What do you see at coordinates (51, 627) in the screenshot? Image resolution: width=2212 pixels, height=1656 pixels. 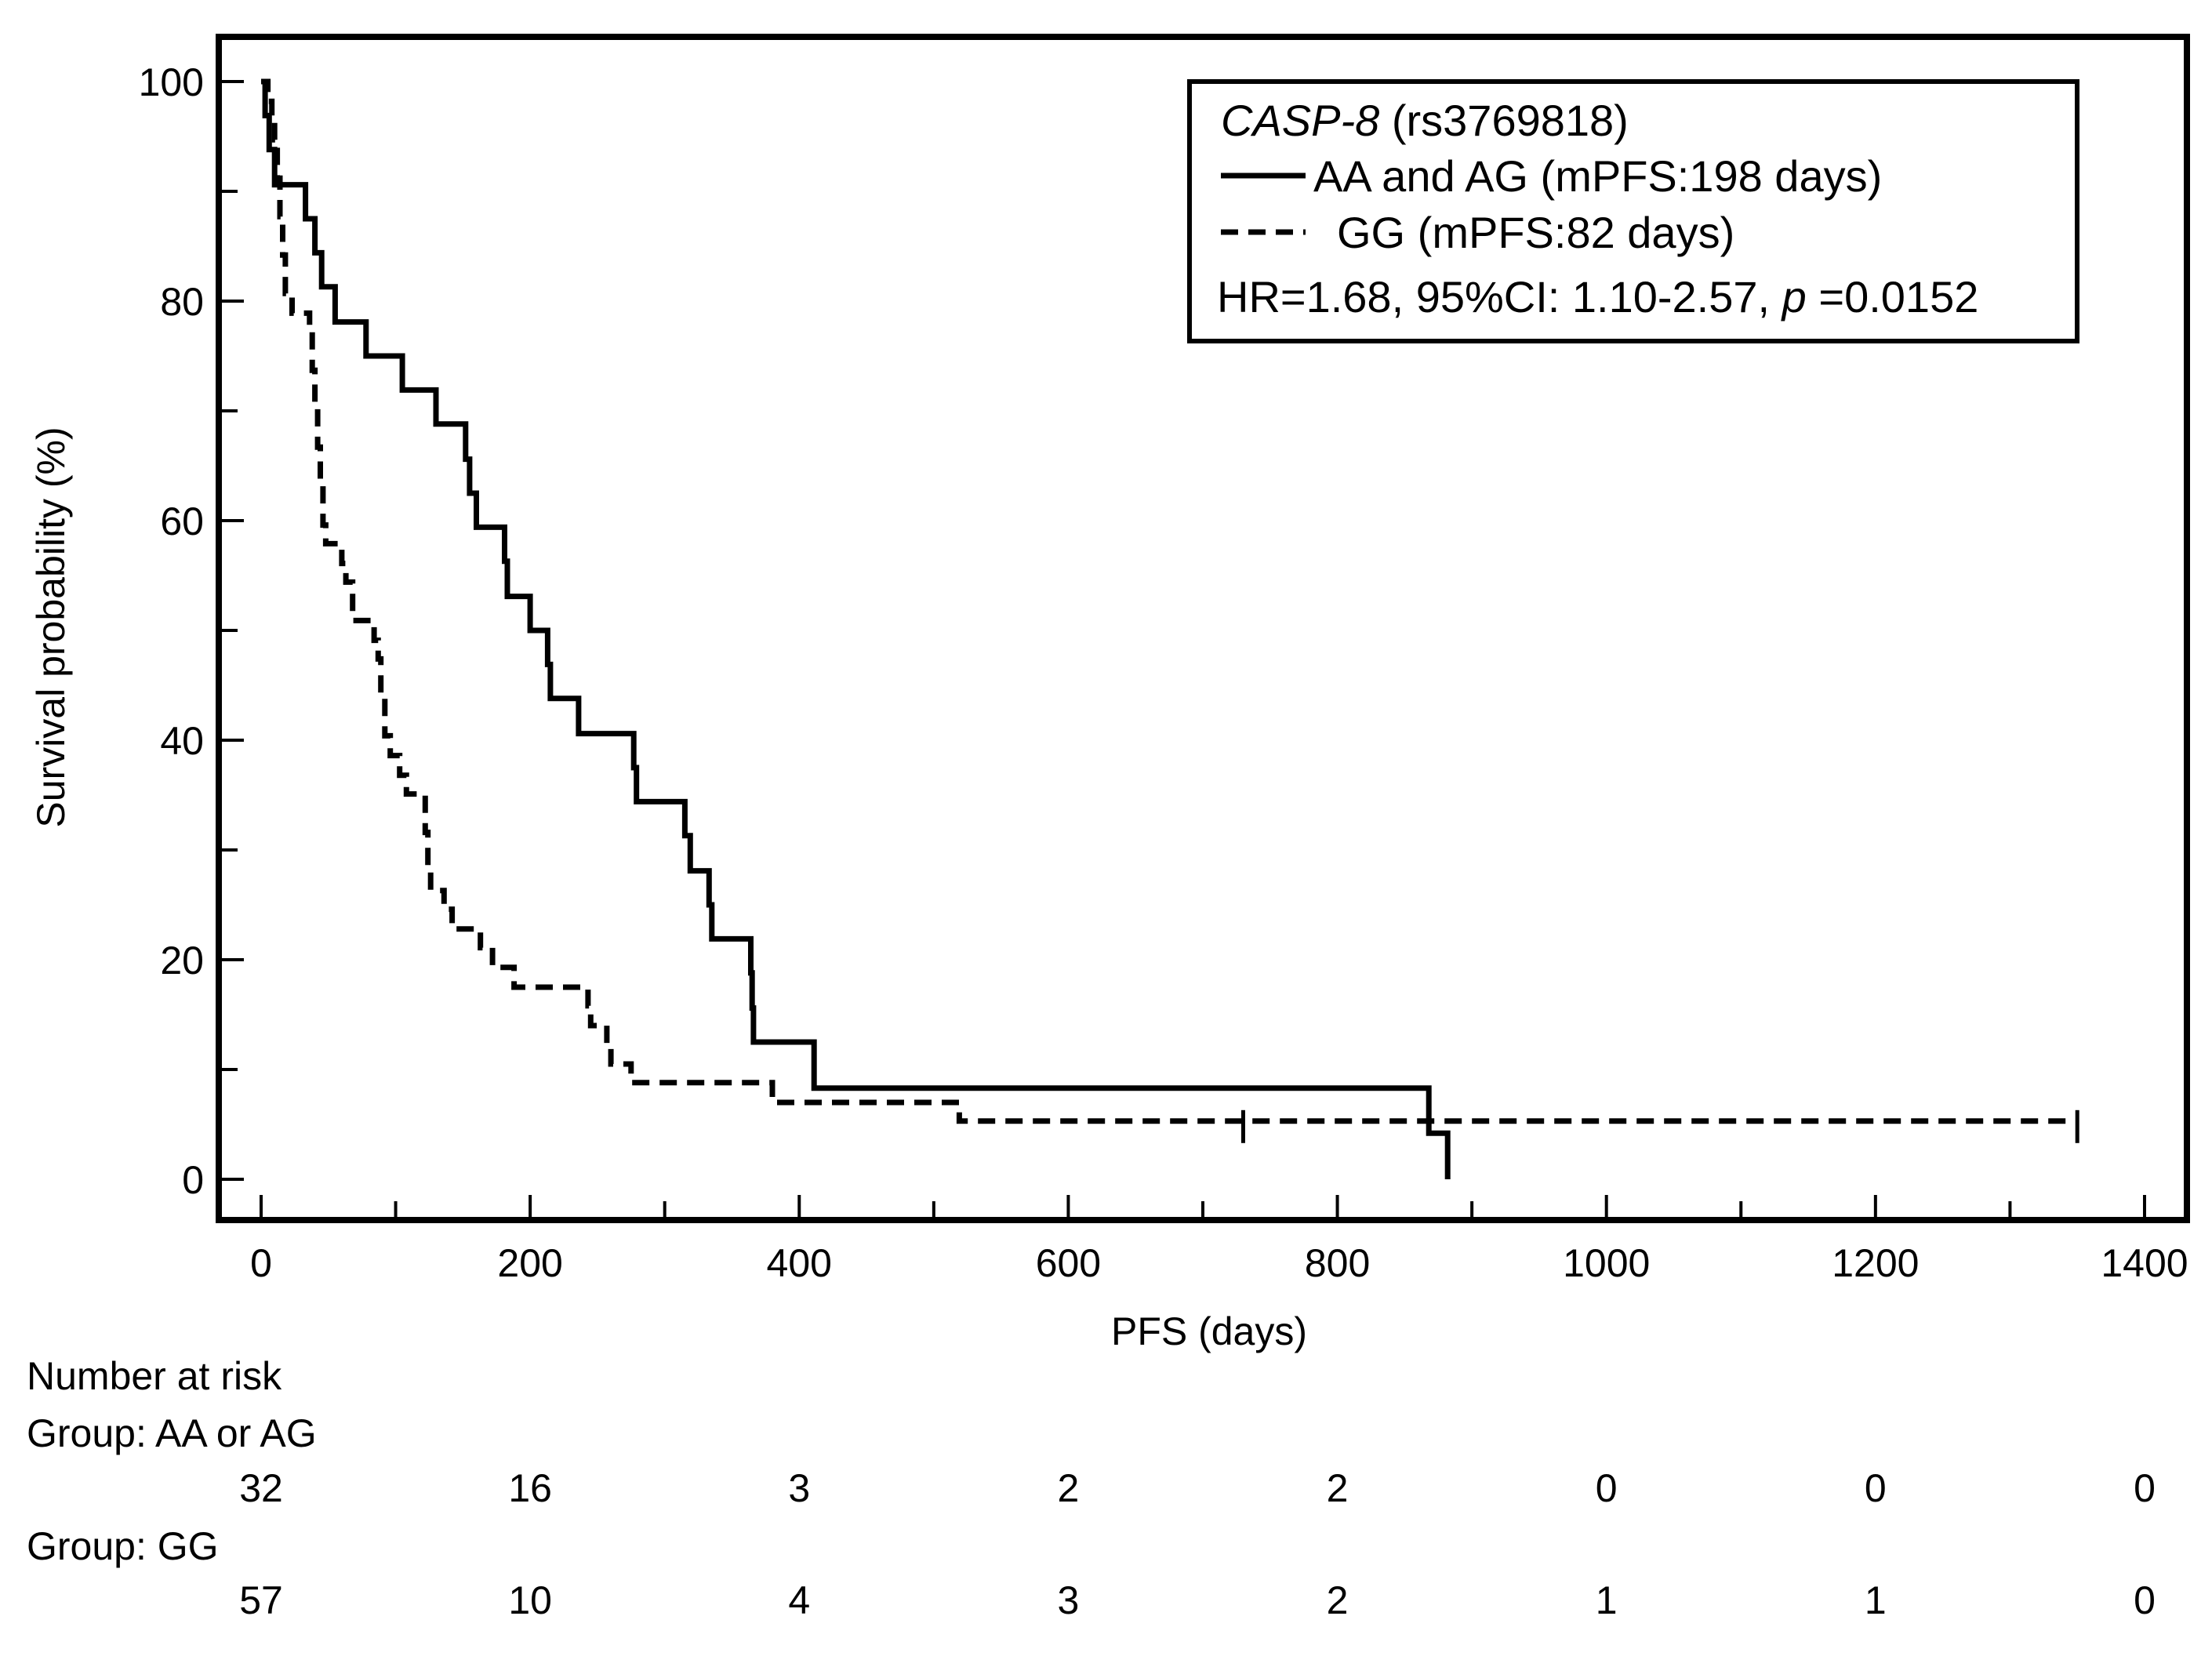 I see `y-axis-title: Survival probability (%)` at bounding box center [51, 627].